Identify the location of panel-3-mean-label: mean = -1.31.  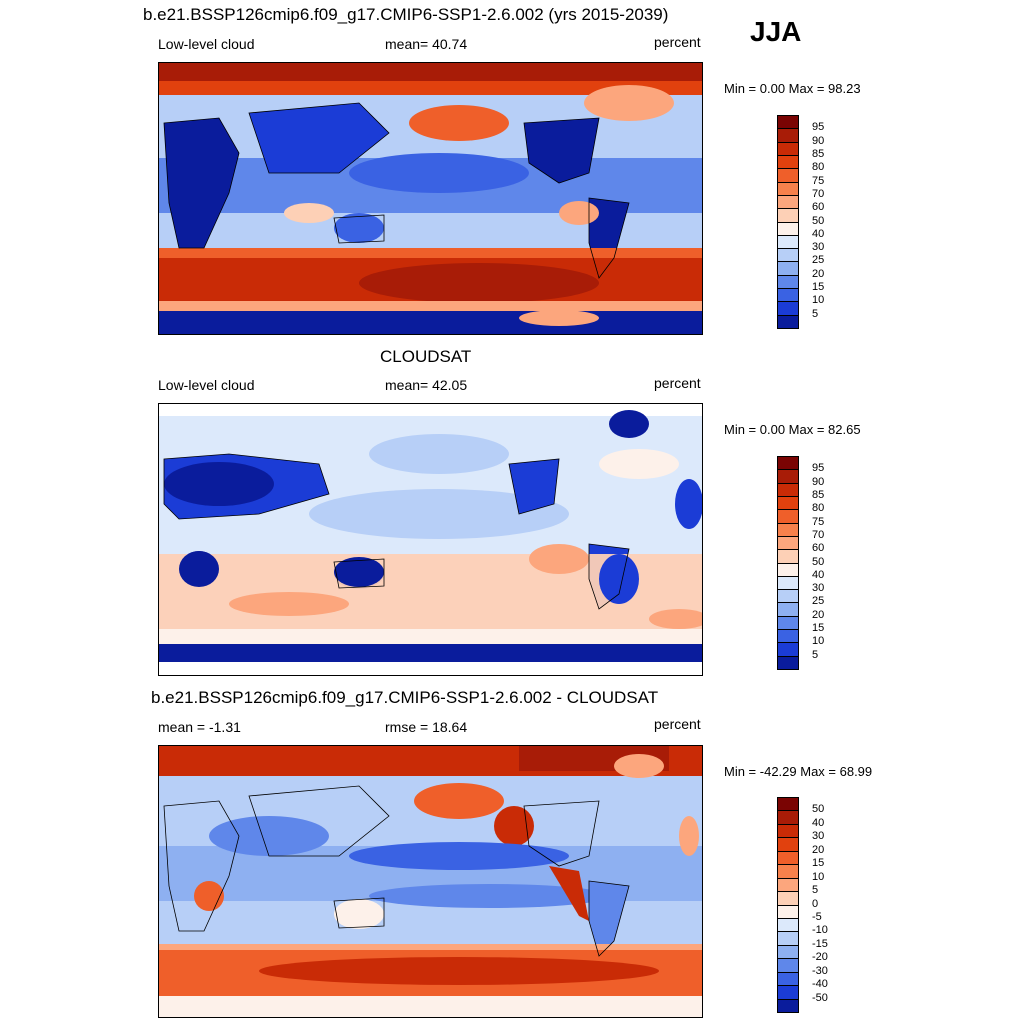
(199, 727).